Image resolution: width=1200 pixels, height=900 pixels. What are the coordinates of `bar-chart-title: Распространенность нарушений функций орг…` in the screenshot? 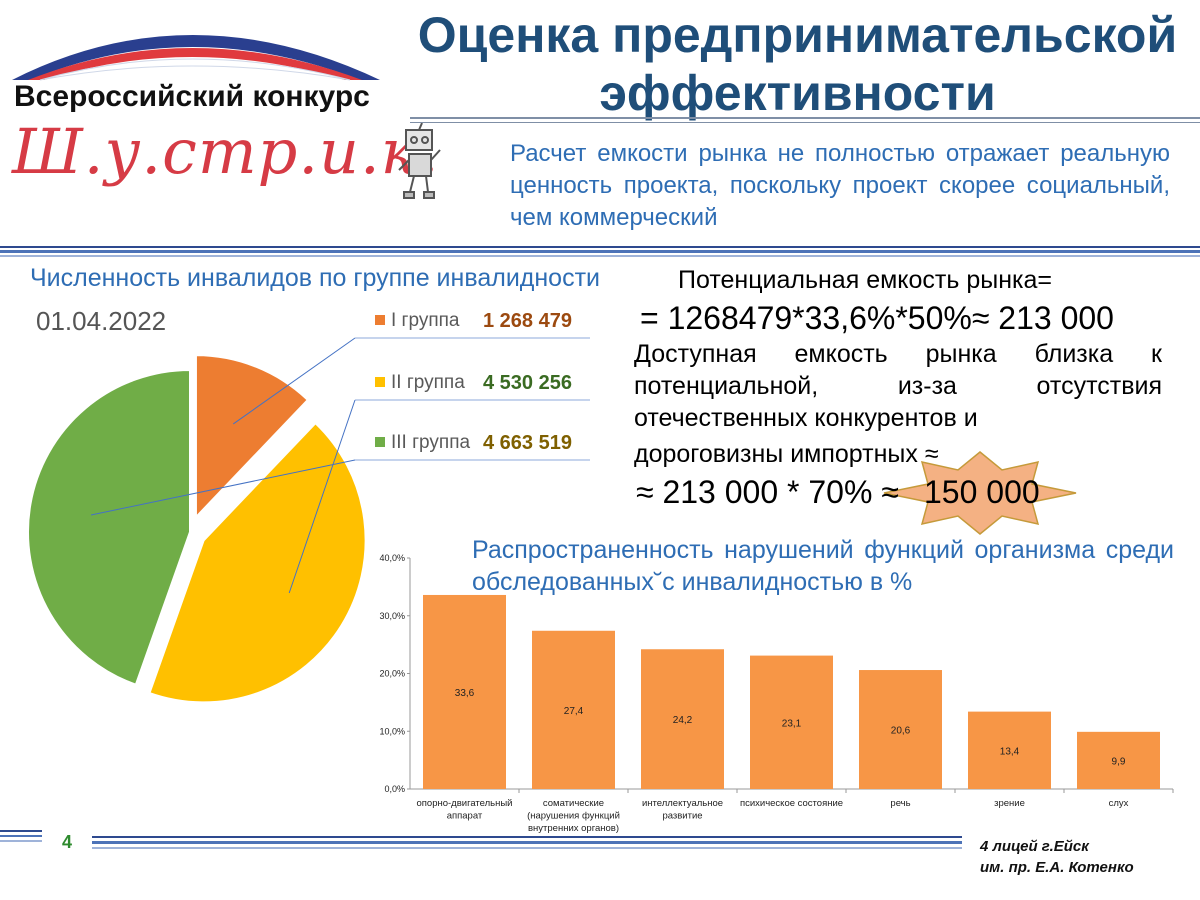 It's located at (823, 566).